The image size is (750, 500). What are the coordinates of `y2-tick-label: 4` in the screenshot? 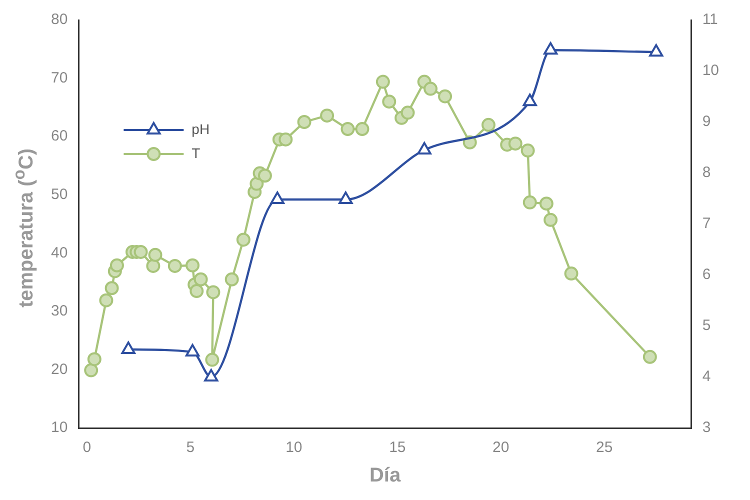 It's located at (706, 377).